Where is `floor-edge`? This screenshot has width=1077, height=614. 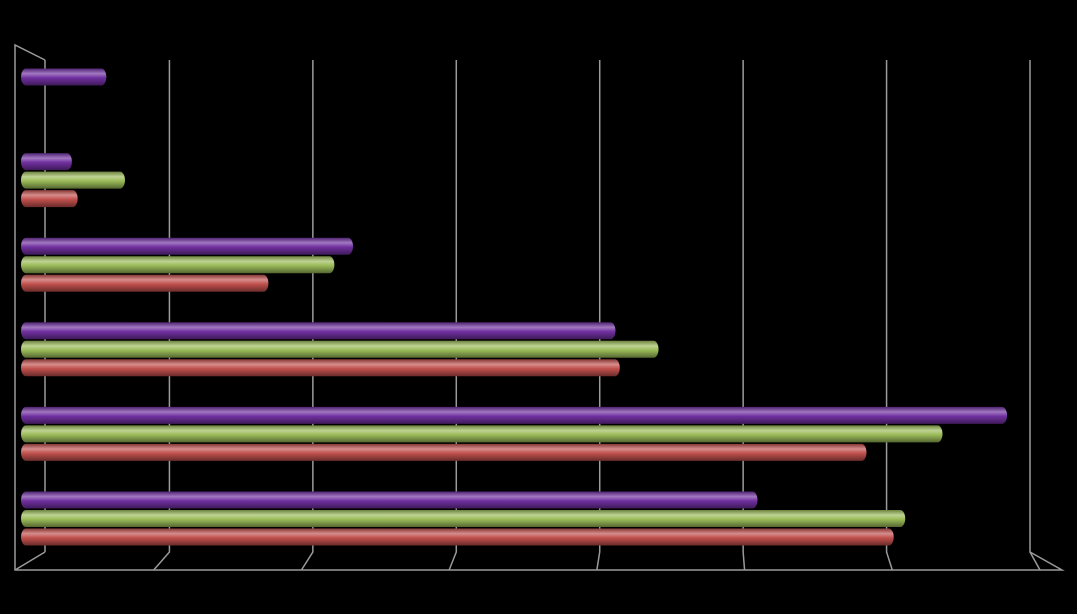 floor-edge is located at coordinates (30, 561).